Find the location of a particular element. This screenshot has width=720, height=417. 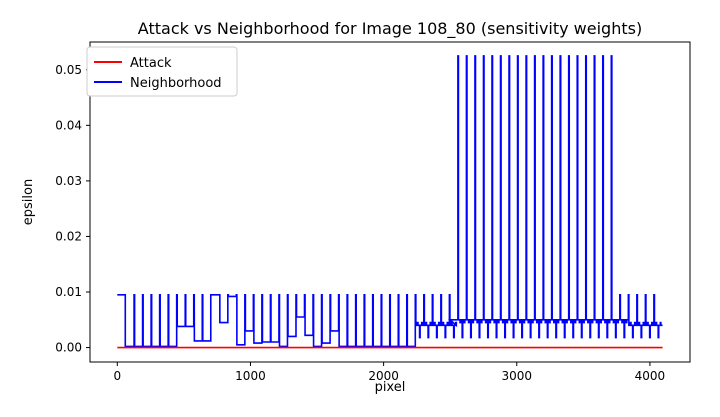

x-axis-label: pixel is located at coordinates (390, 387).